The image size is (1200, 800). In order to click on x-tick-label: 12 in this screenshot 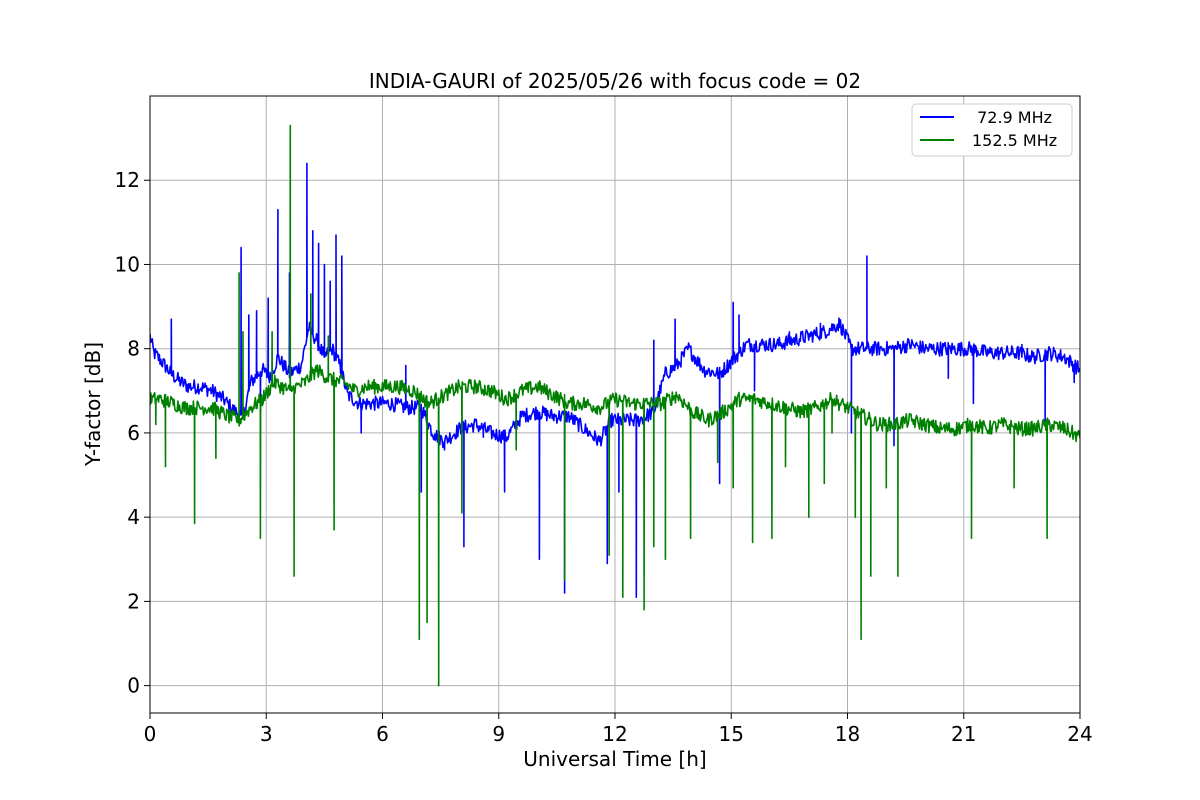, I will do `click(614, 734)`.